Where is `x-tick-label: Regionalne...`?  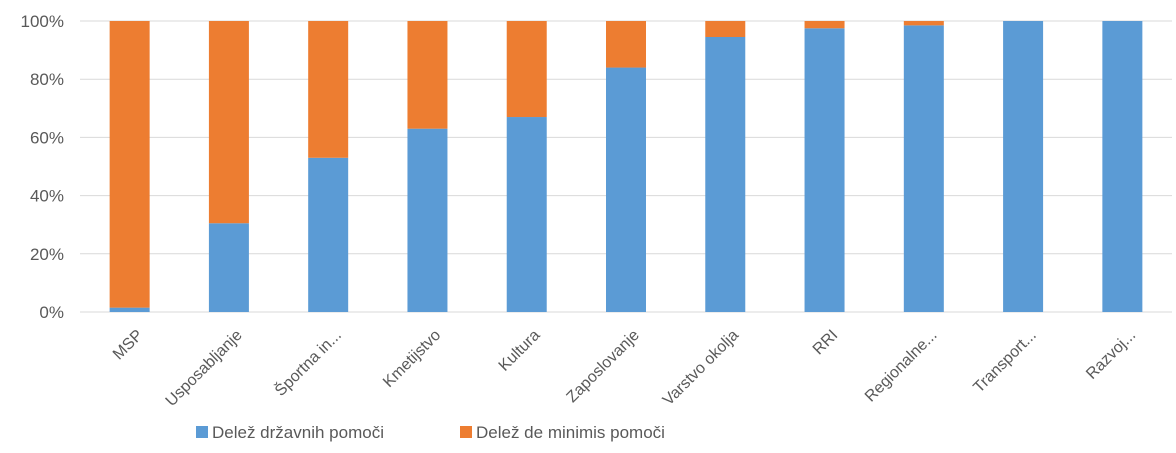
x-tick-label: Regionalne... is located at coordinates (901, 366).